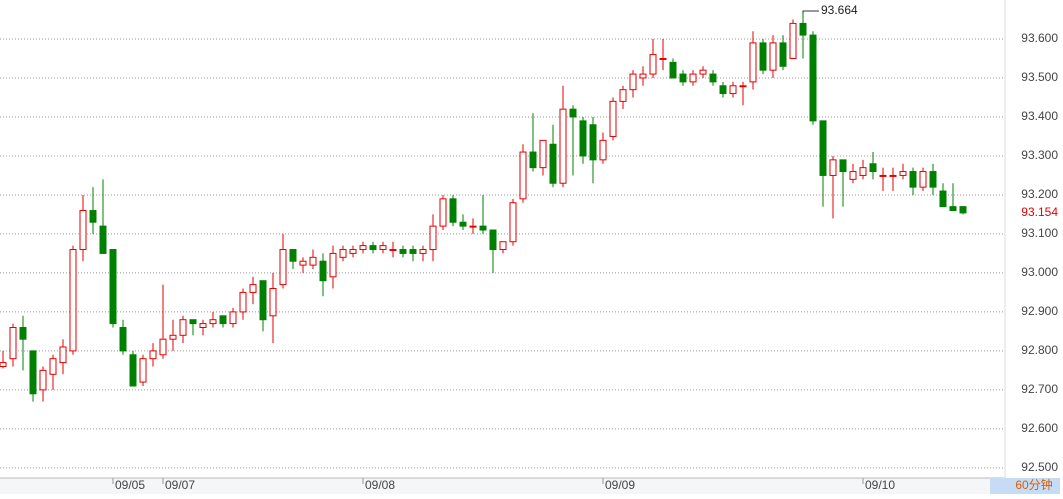 The width and height of the screenshot is (1063, 499). What do you see at coordinates (839, 10) in the screenshot?
I see `max-label: 93.664` at bounding box center [839, 10].